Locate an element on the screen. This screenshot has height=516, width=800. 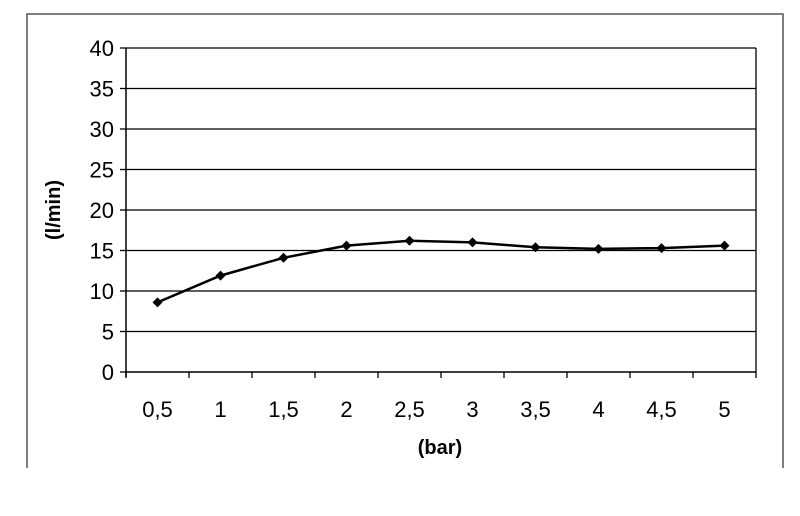
y-tick-label: 25 is located at coordinates (102, 170).